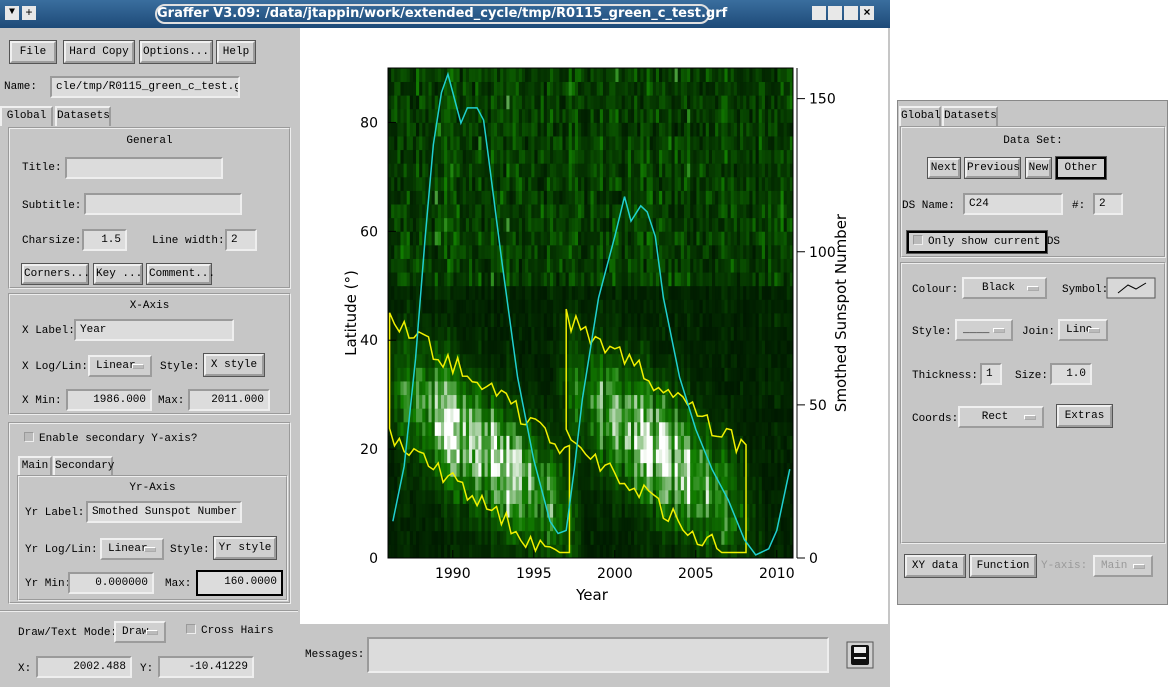 This screenshot has height=687, width=1168. Describe the element at coordinates (29, 13) in the screenshot. I see `window-pin-icon: +` at that location.